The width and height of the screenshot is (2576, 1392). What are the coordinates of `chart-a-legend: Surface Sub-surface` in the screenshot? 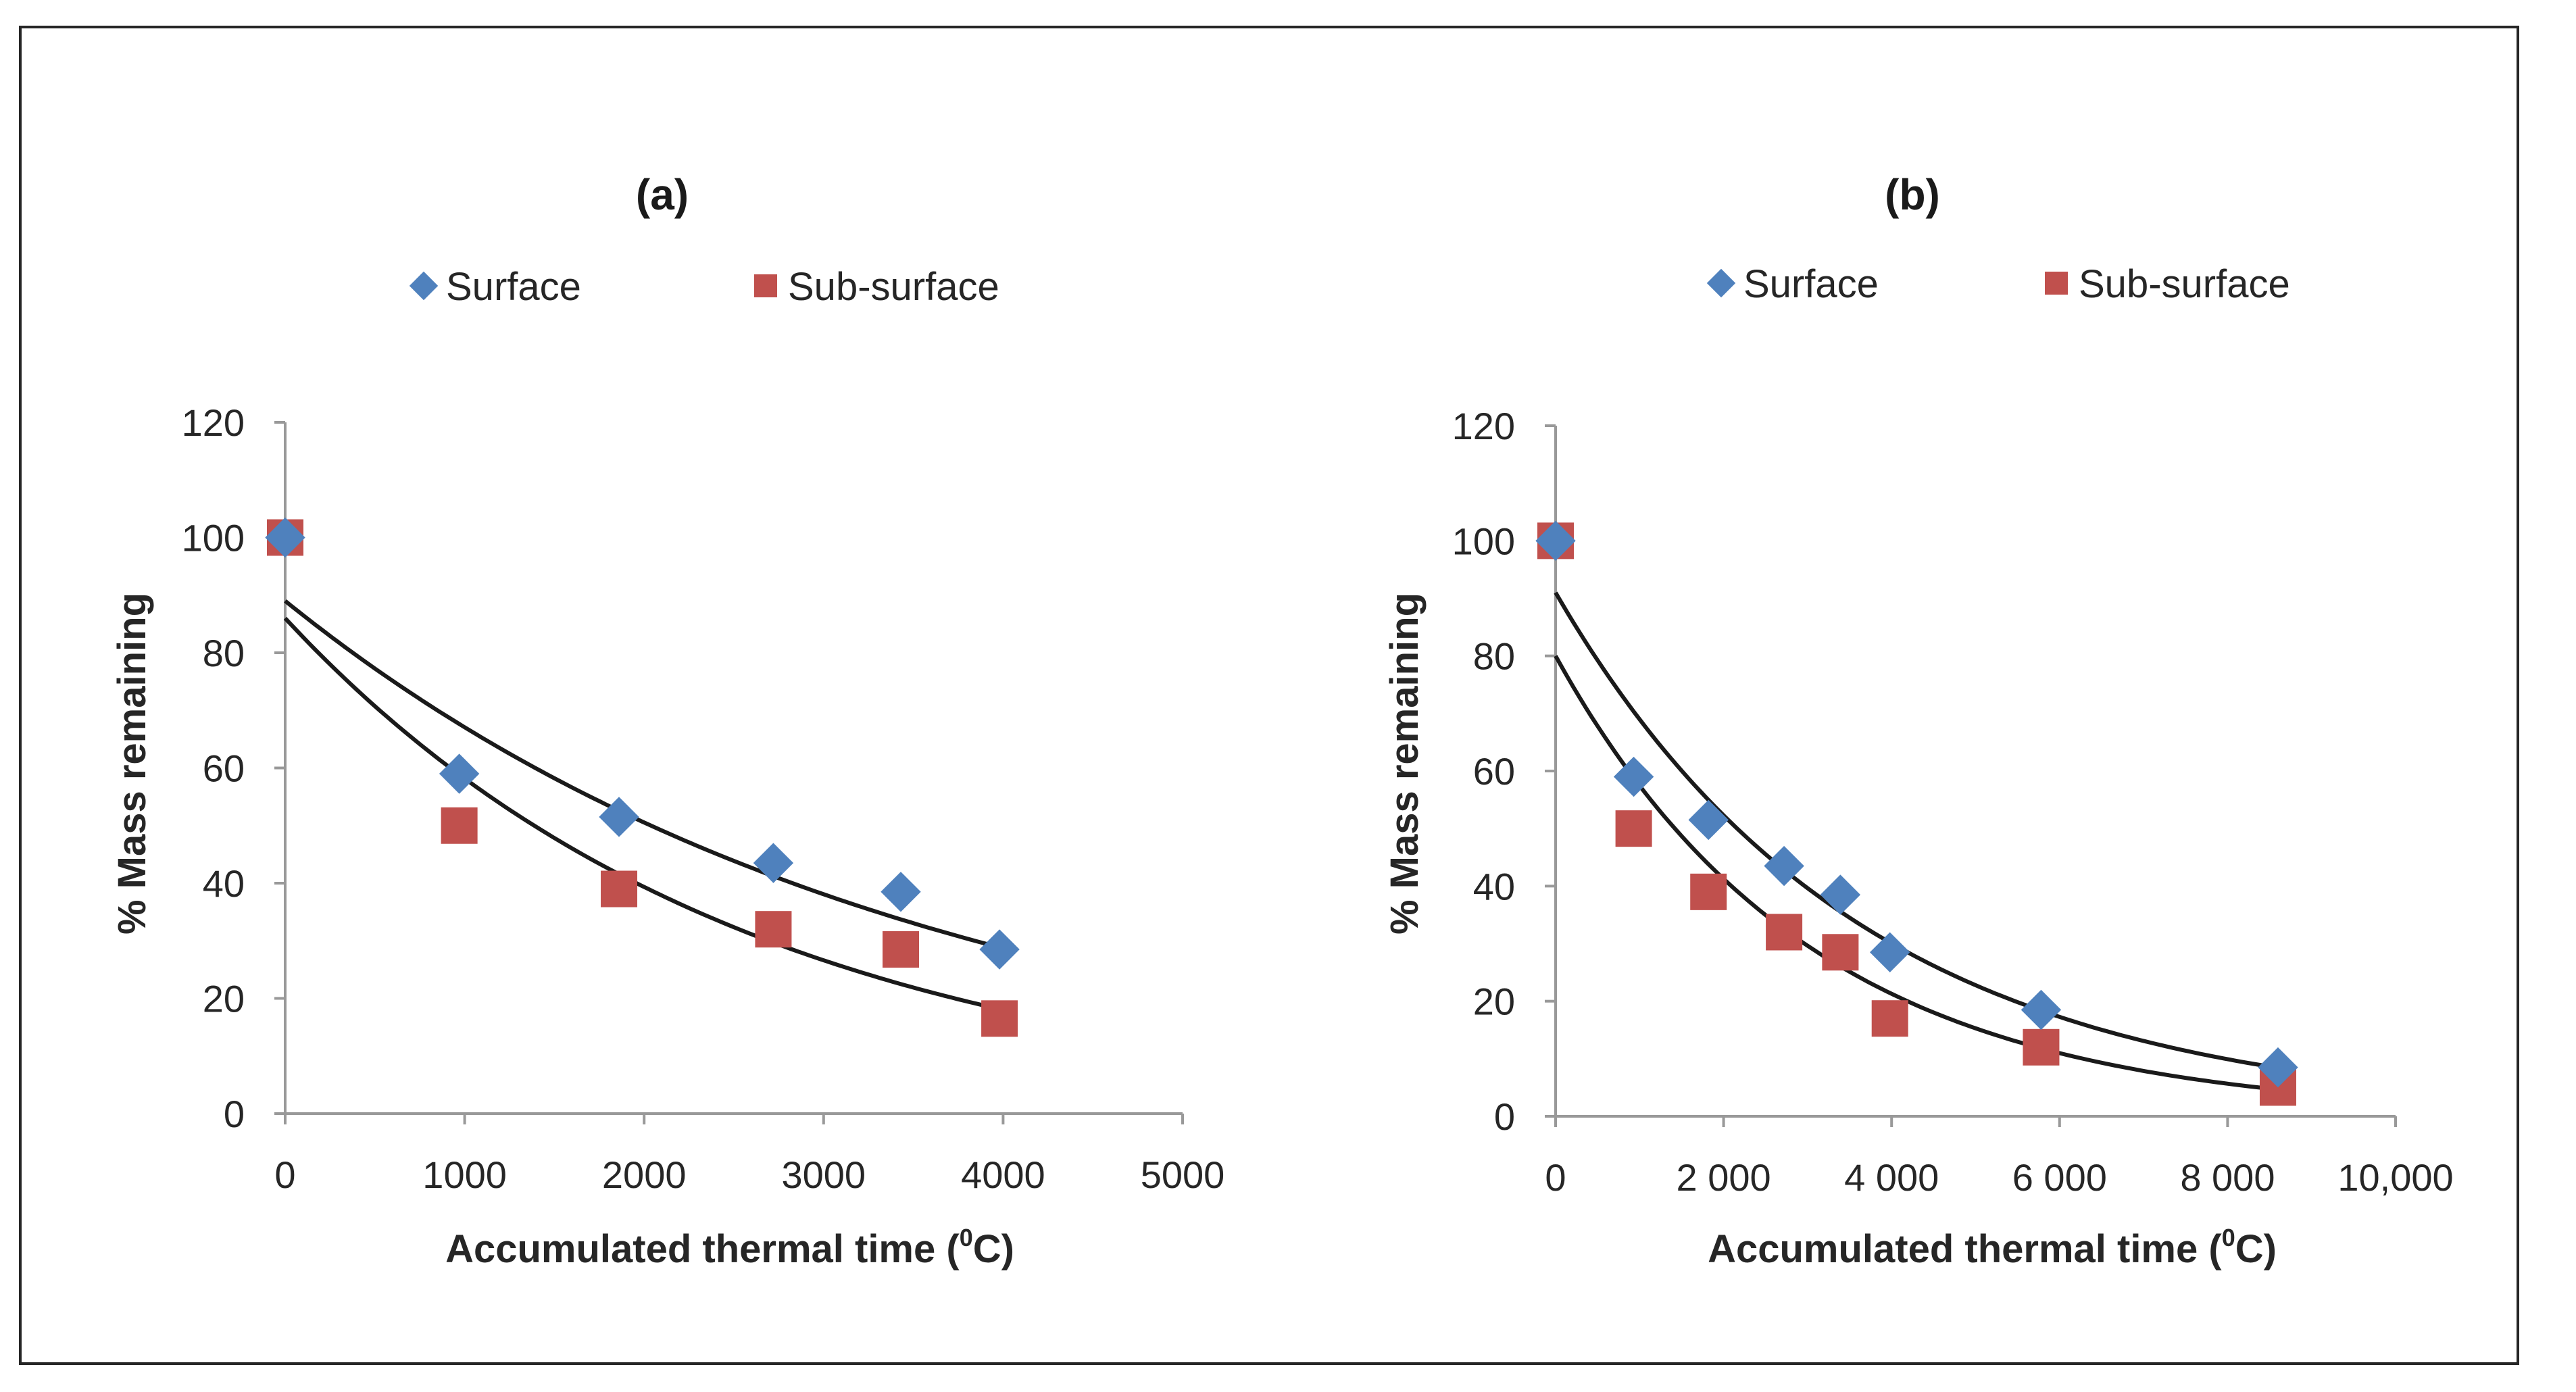 It's located at (704, 287).